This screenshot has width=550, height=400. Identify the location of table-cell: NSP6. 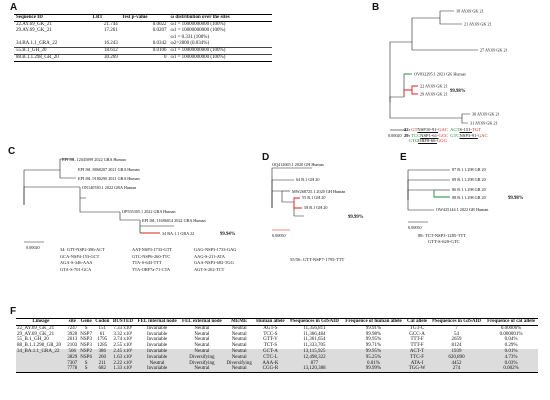
(86, 357).